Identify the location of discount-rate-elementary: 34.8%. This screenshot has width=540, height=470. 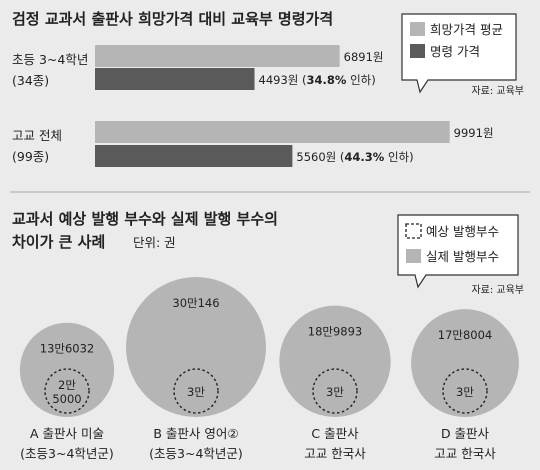
(327, 80).